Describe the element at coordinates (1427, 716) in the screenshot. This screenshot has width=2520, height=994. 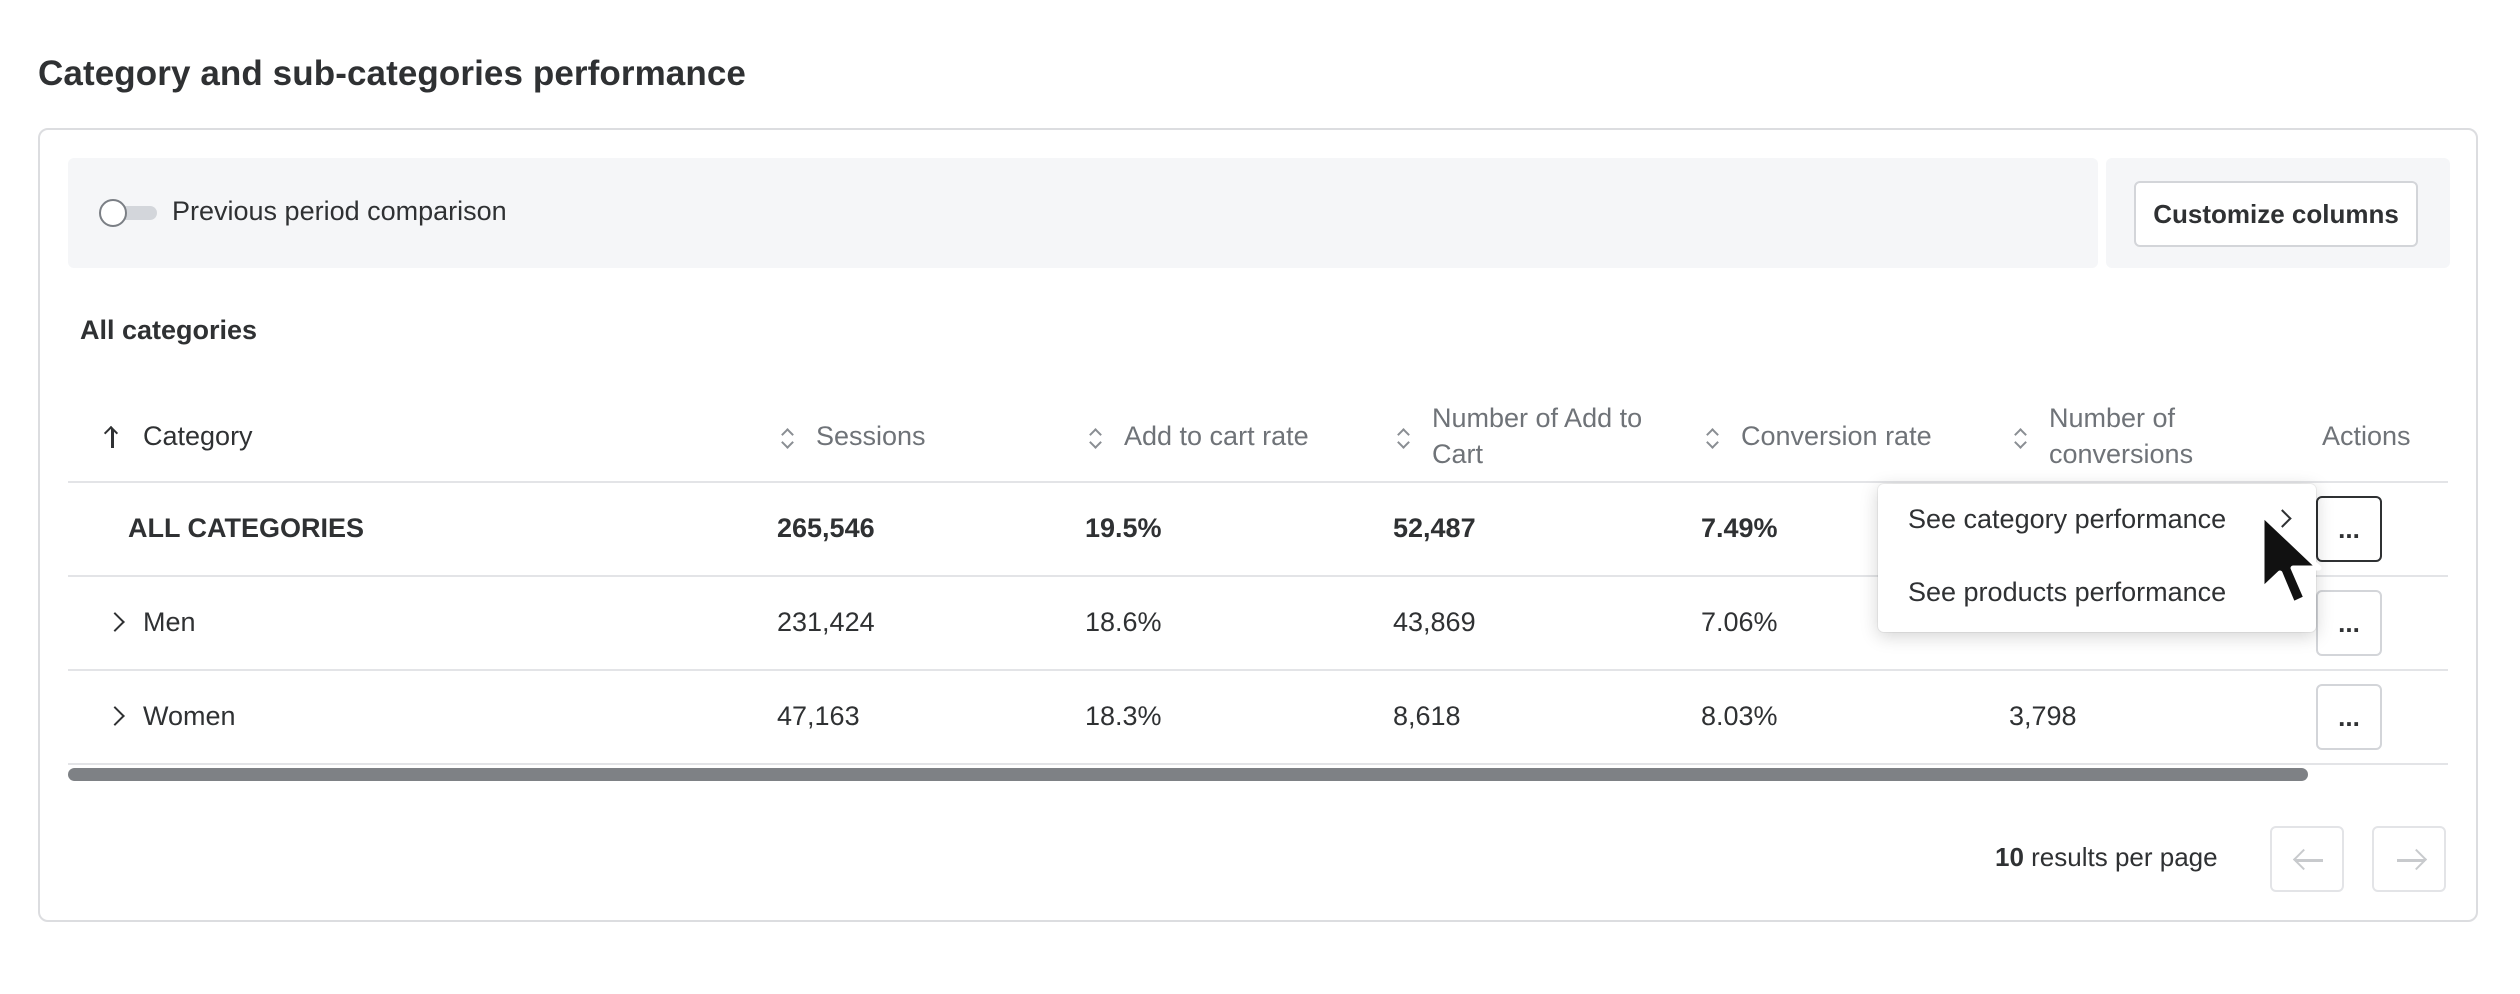
I see `add-to-cart-cell: 8,618` at that location.